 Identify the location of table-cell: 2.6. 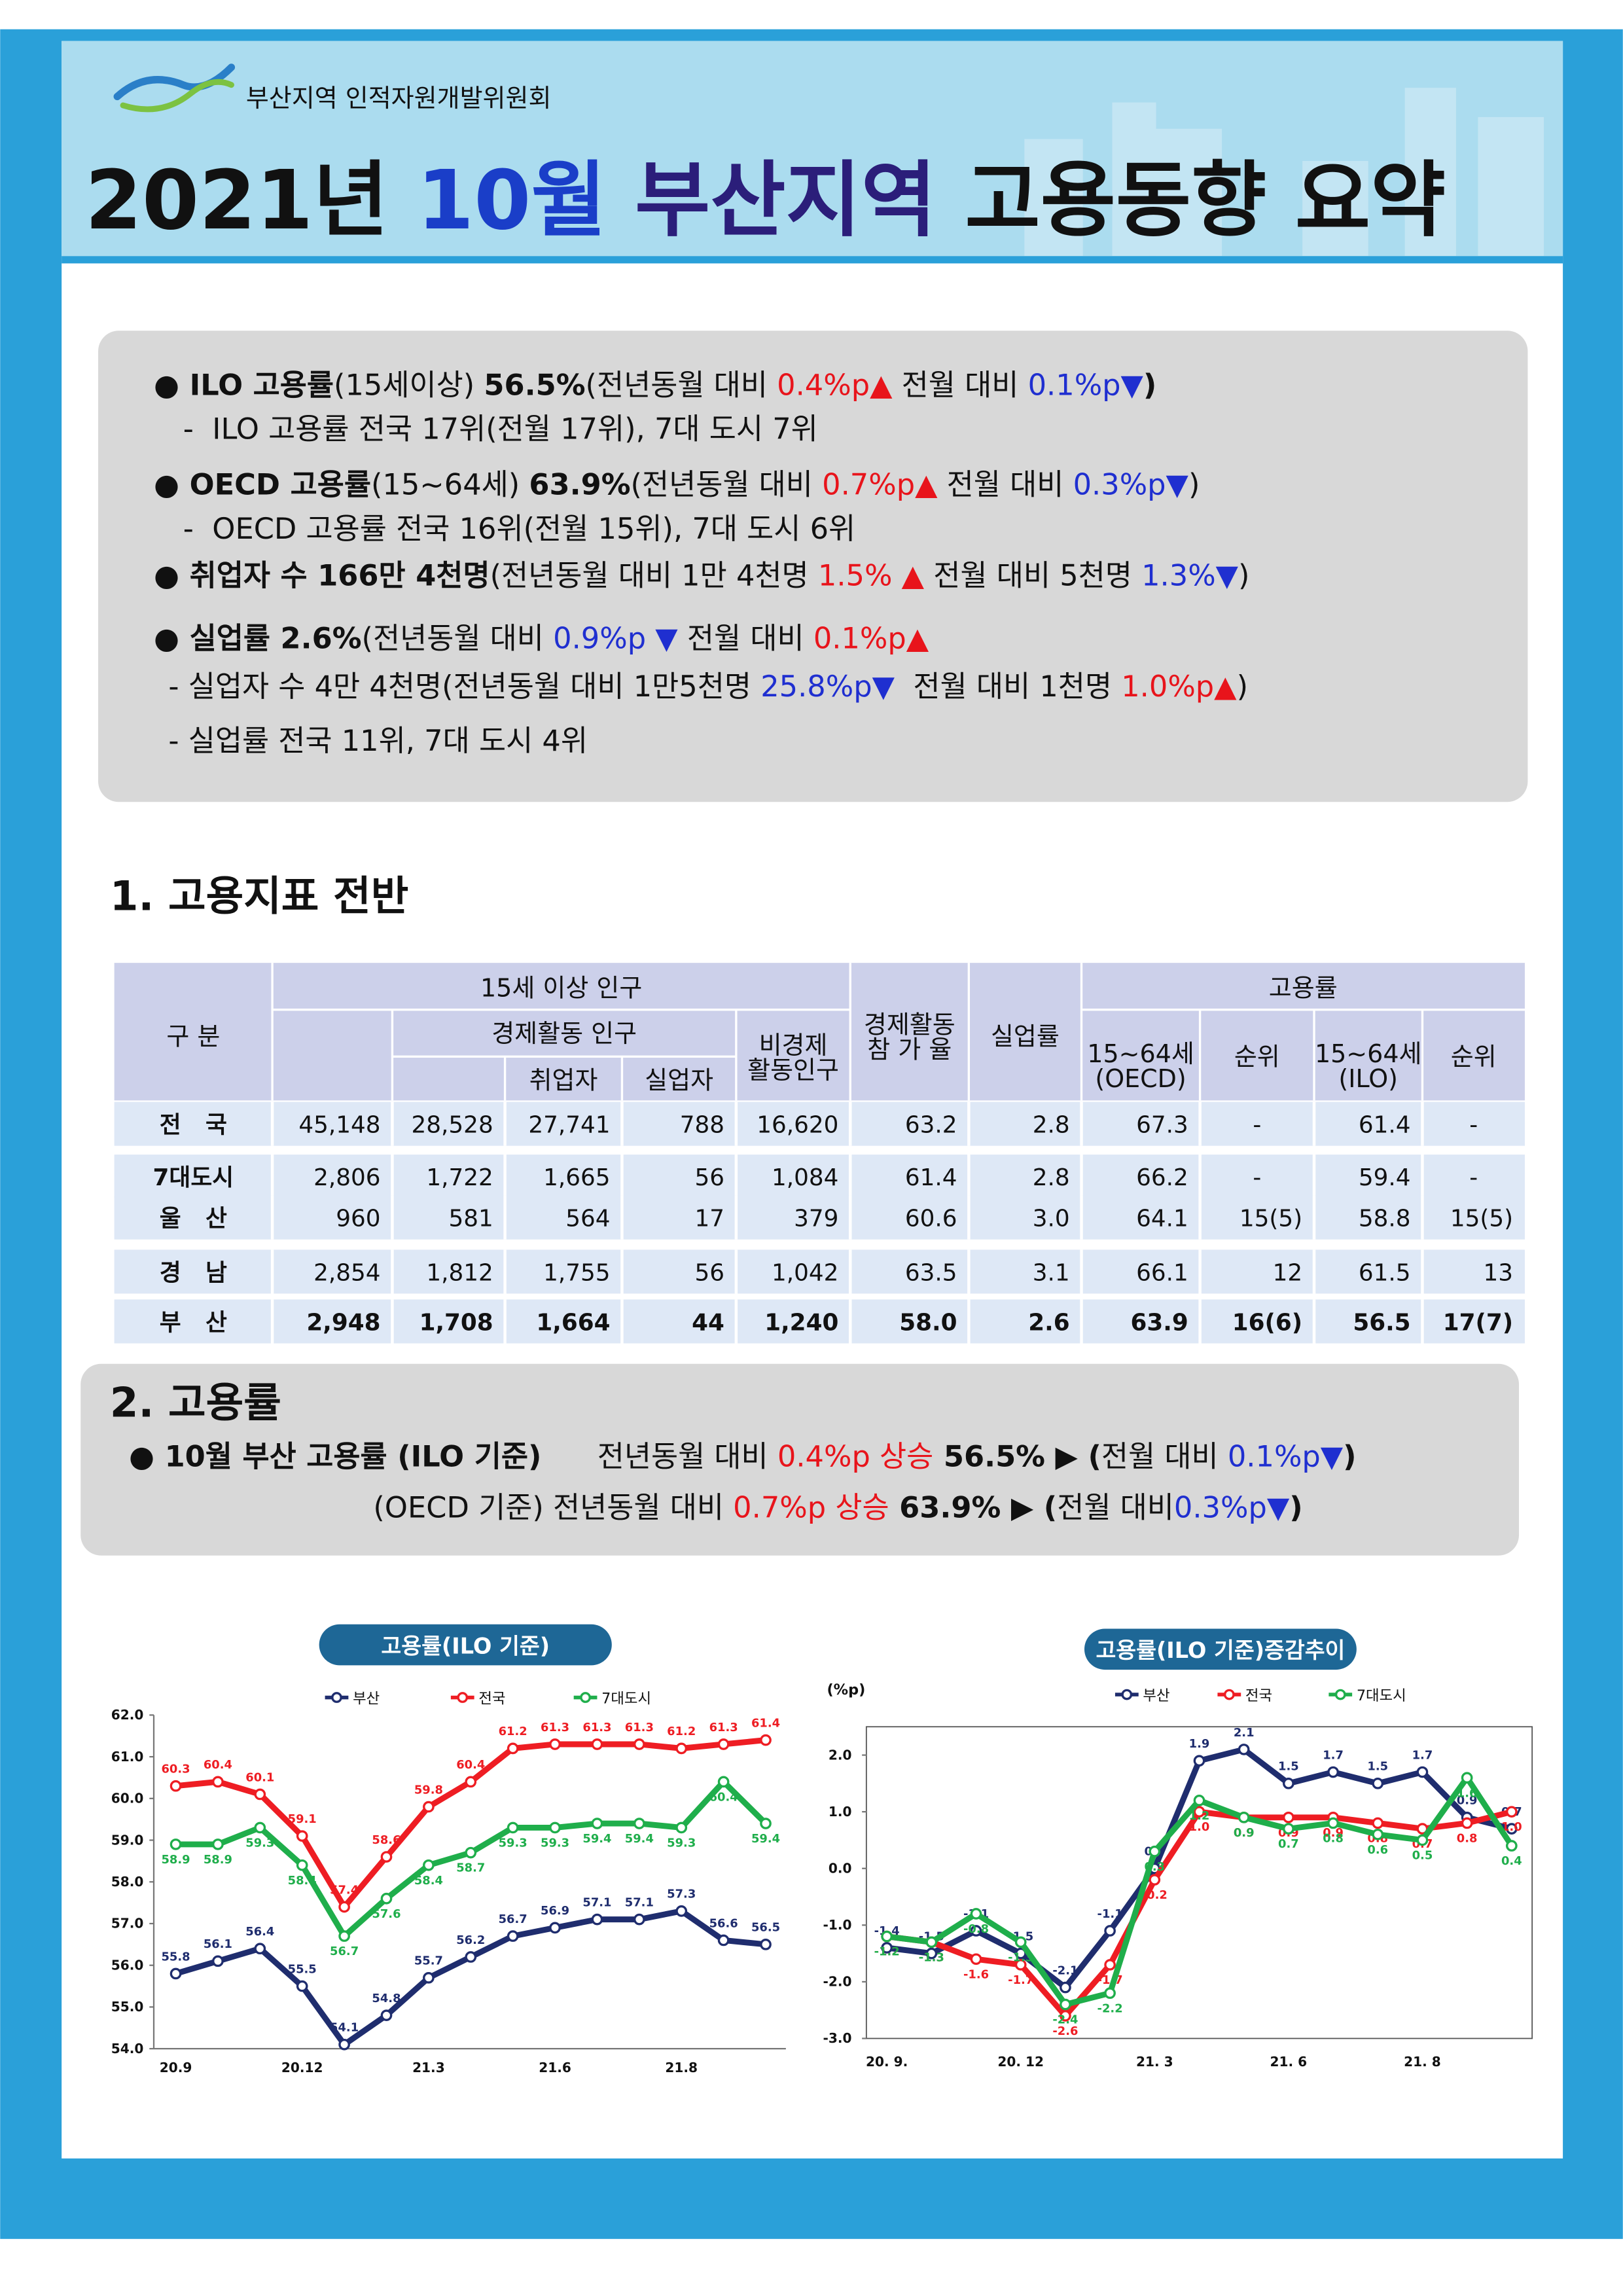
(1048, 1322).